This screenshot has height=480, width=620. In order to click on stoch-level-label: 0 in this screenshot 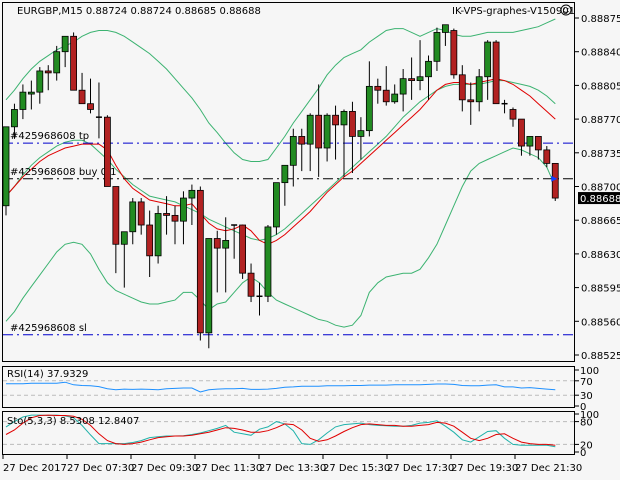, I will do `click(583, 453)`.